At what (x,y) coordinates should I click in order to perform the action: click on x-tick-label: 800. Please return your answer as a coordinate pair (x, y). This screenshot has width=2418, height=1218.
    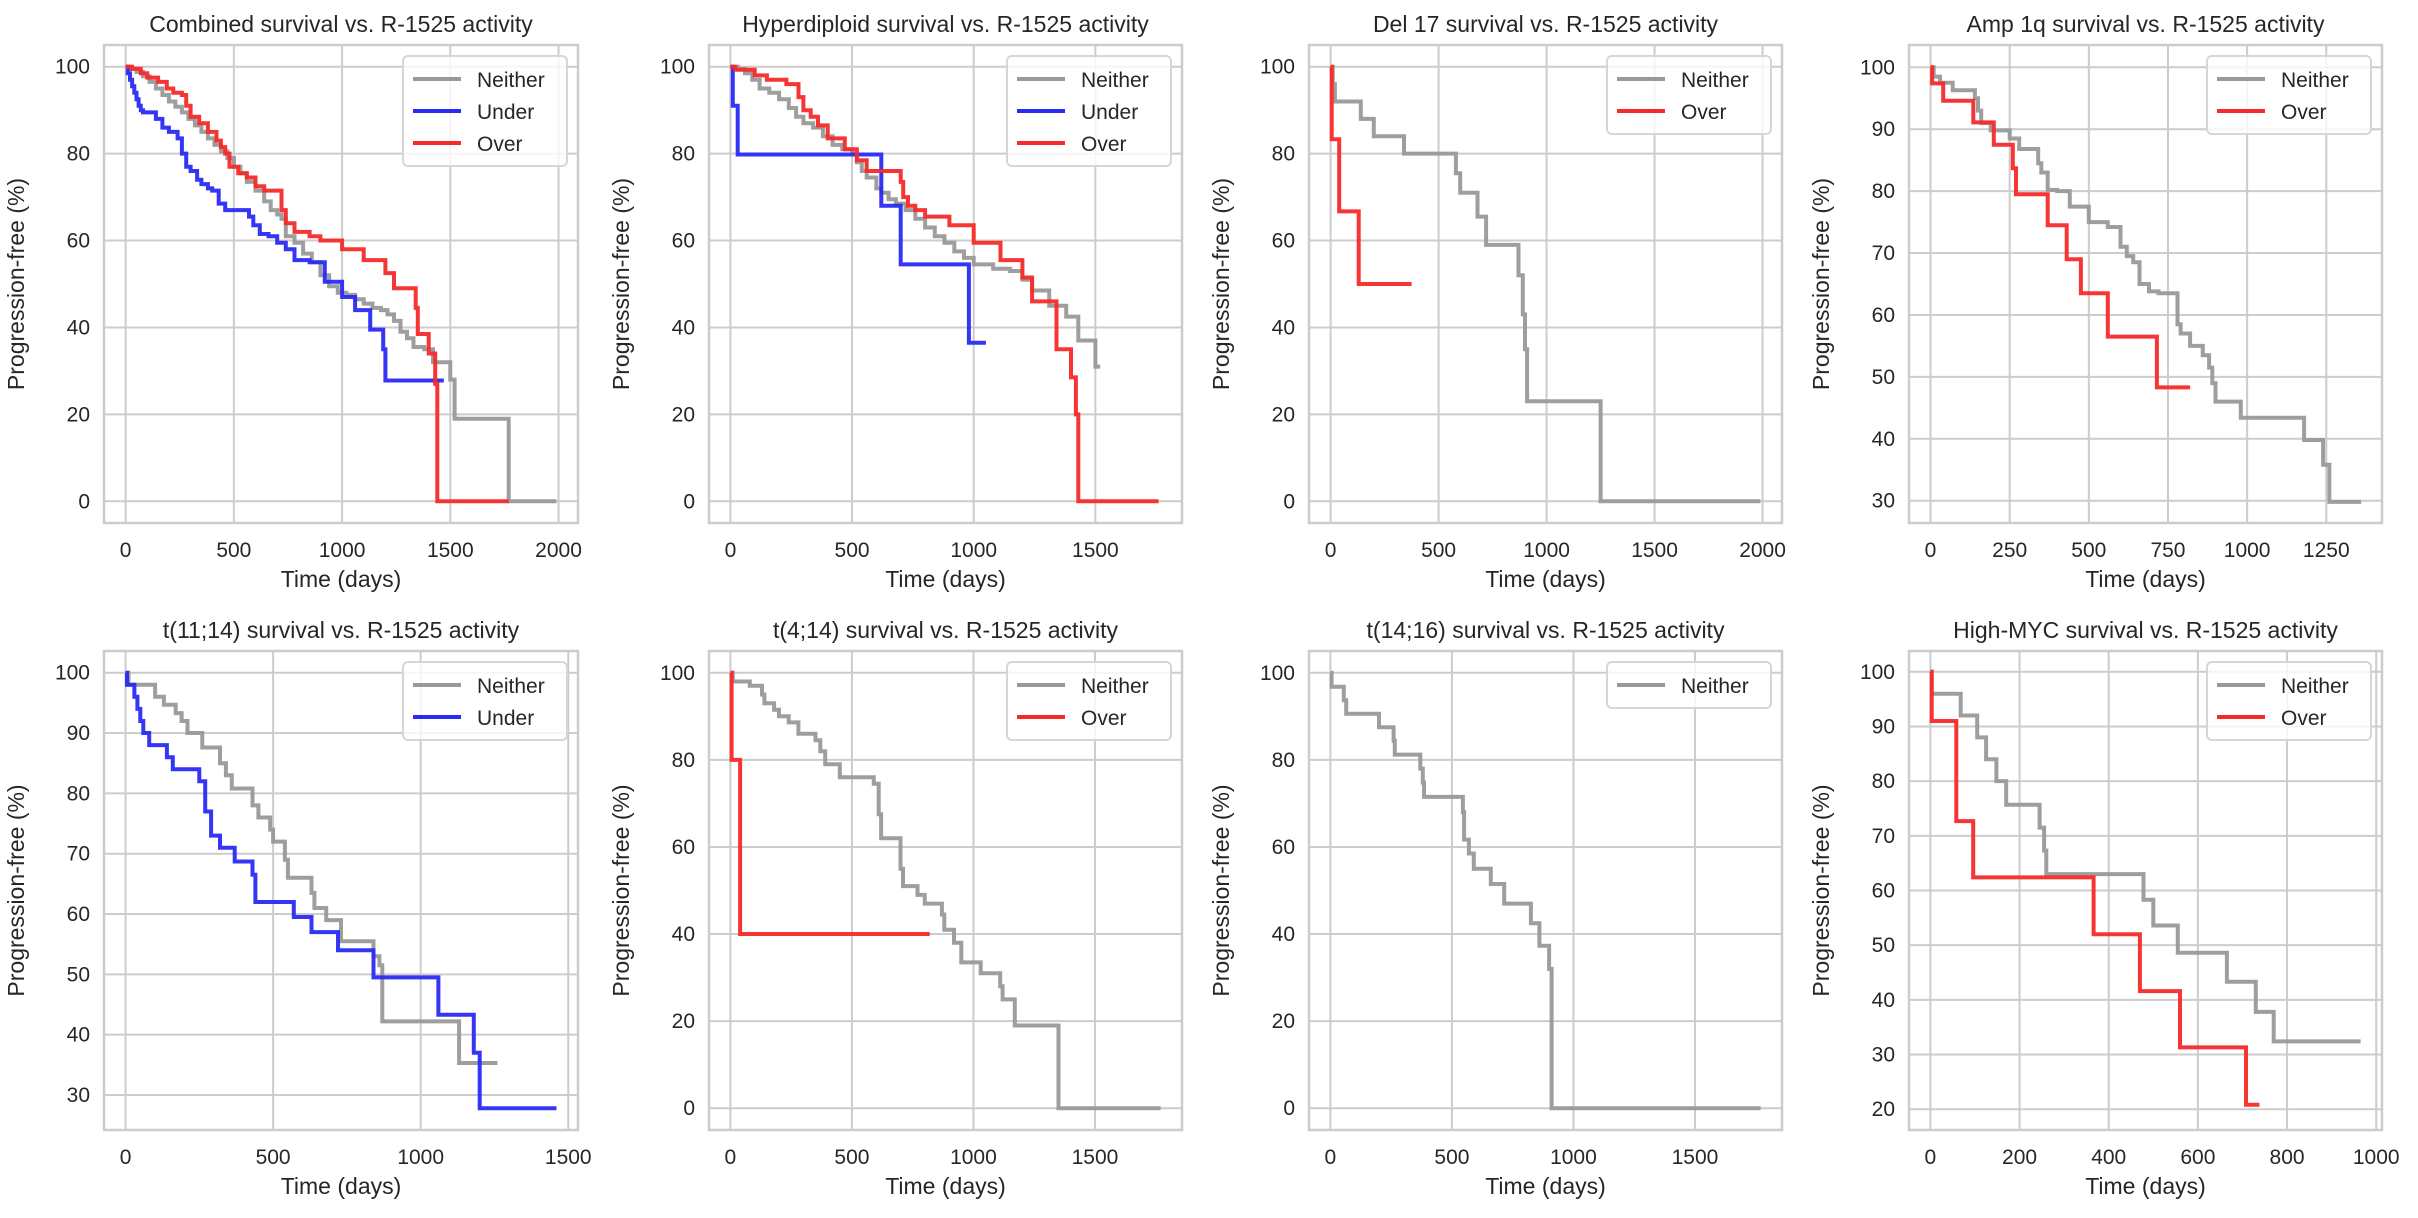
    Looking at the image, I should click on (2287, 1157).